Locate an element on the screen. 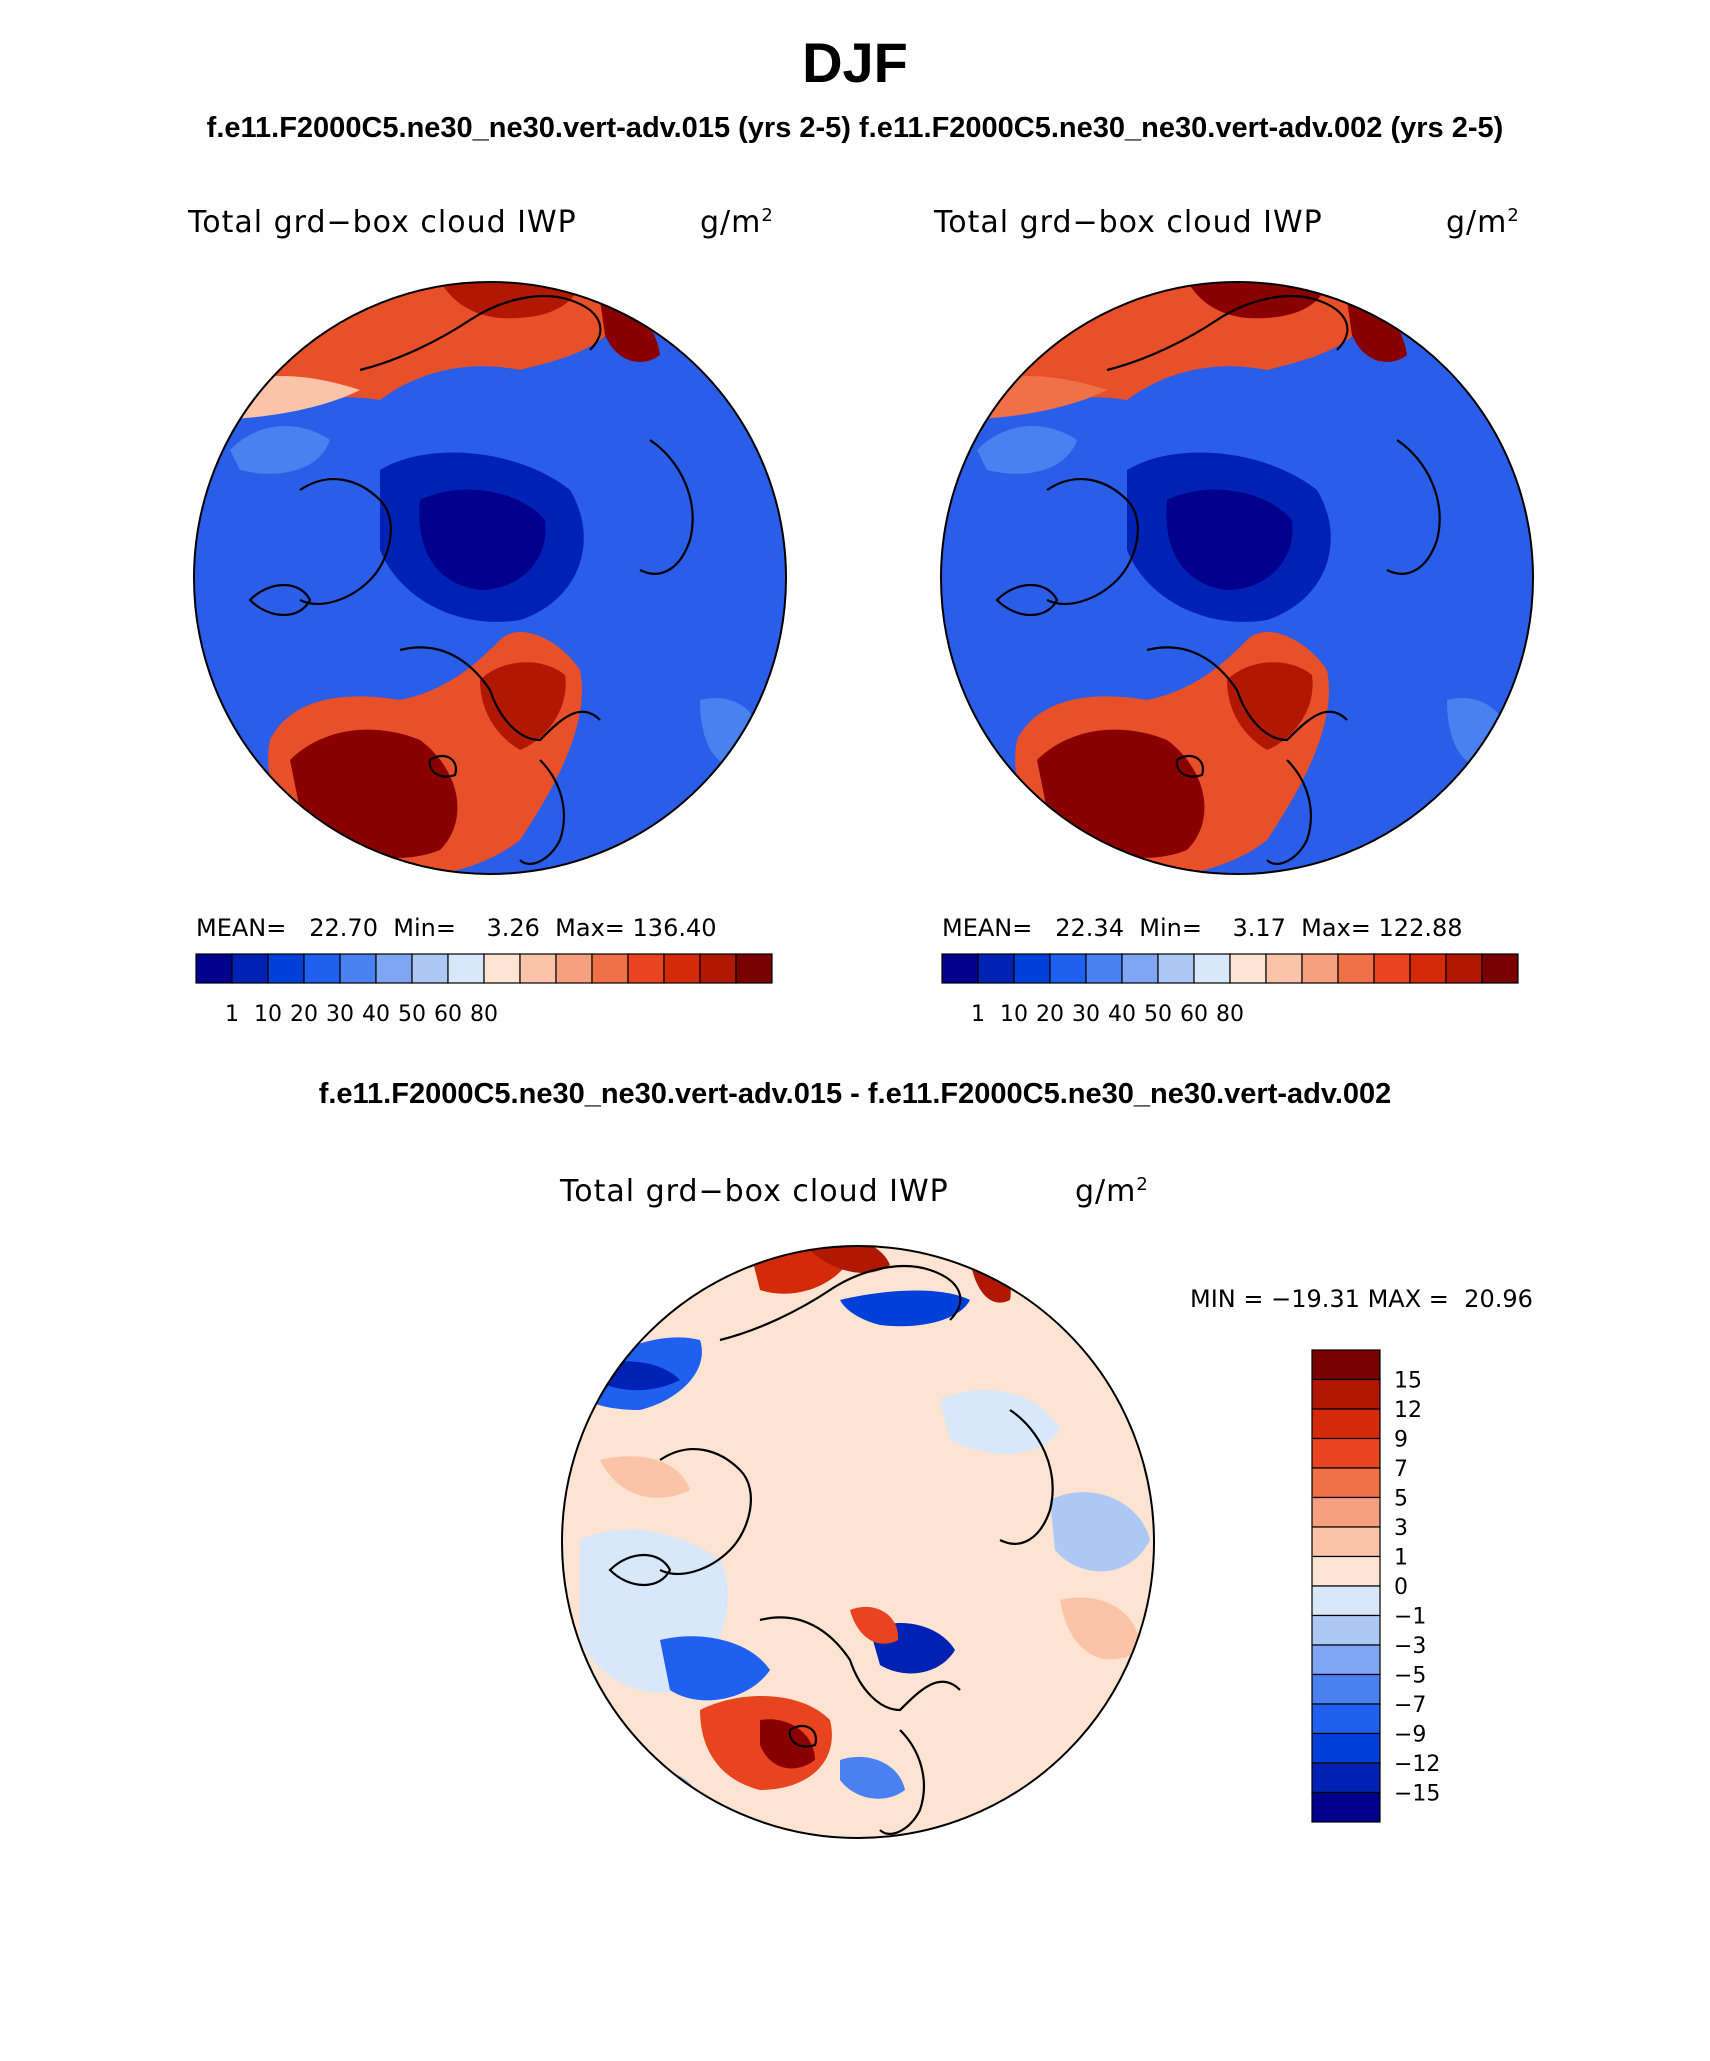 The height and width of the screenshot is (2061, 1710). panel2-max-label: Max= is located at coordinates (1336, 928).